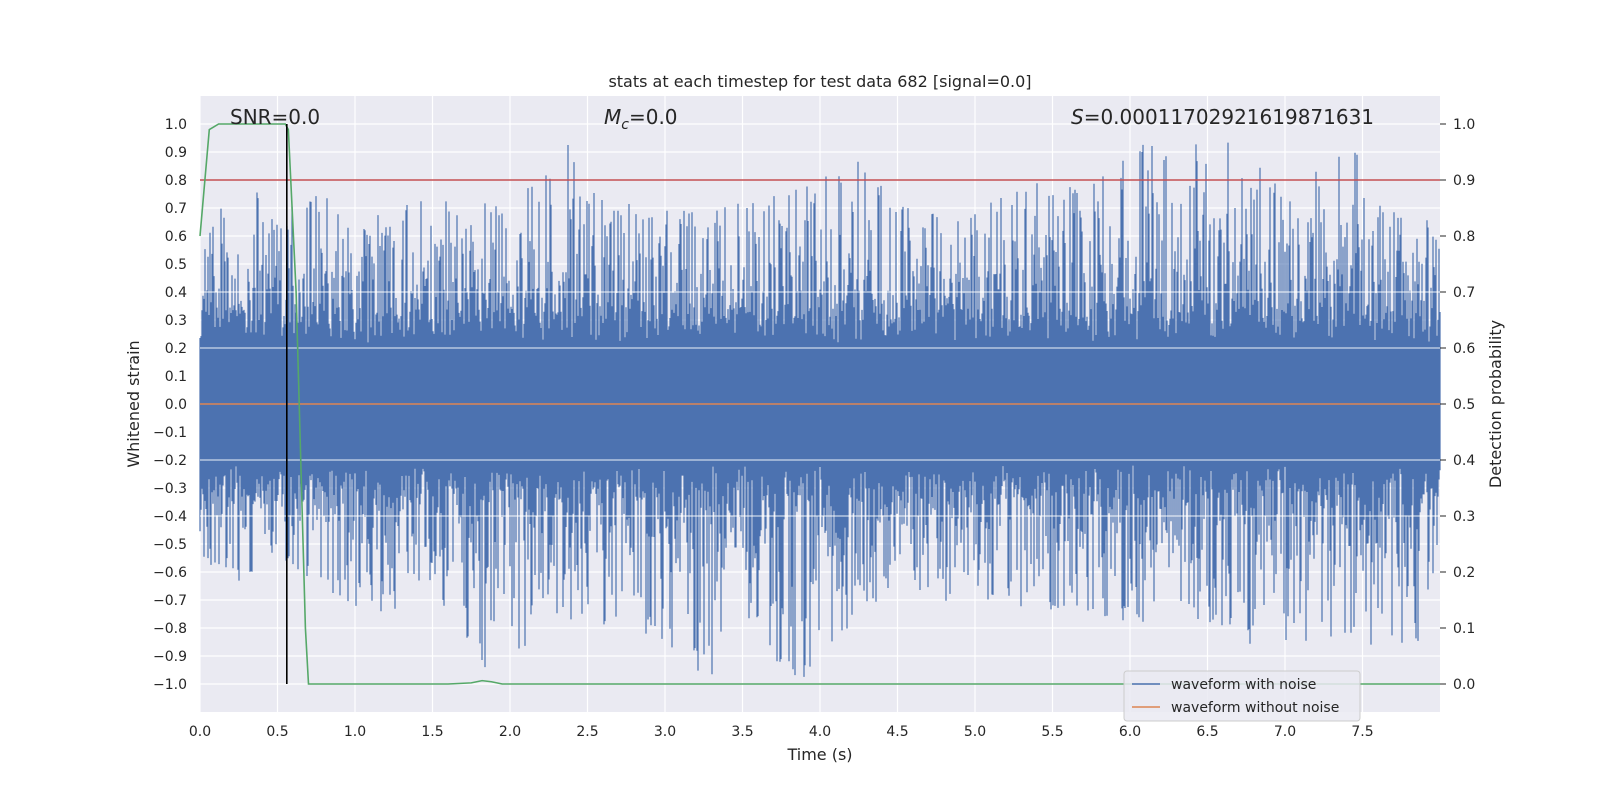 The image size is (1600, 800). What do you see at coordinates (1077, 117) in the screenshot?
I see `score-symbol: S` at bounding box center [1077, 117].